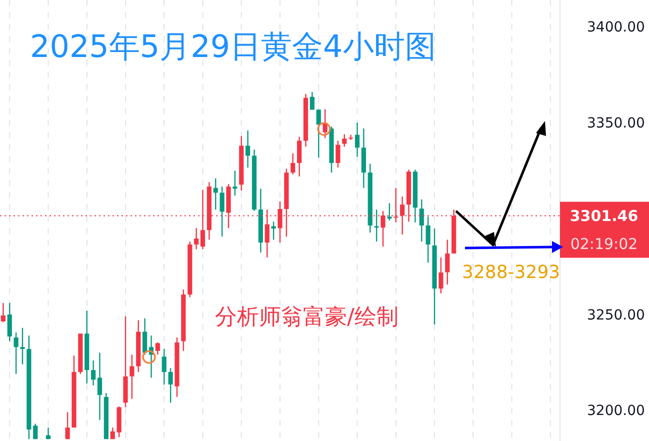  Describe the element at coordinates (616, 124) in the screenshot. I see `y-tick-label: 3350.00` at that location.